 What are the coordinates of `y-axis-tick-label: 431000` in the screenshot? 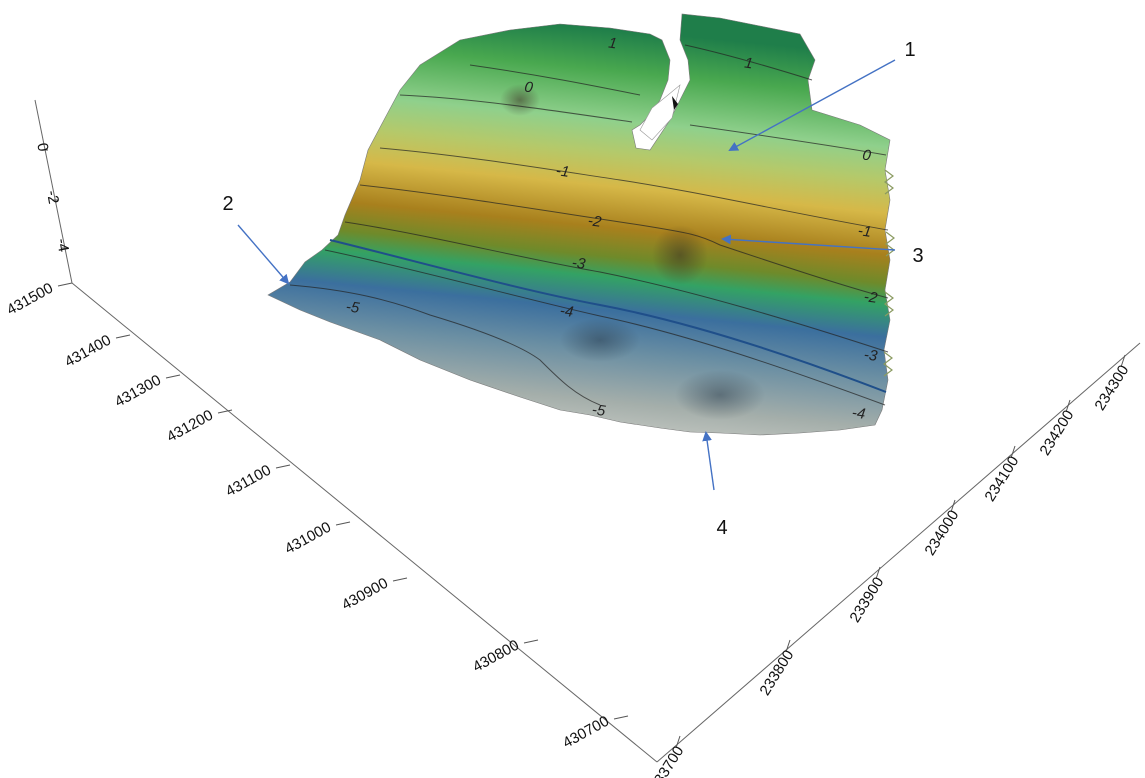 It's located at (308, 538).